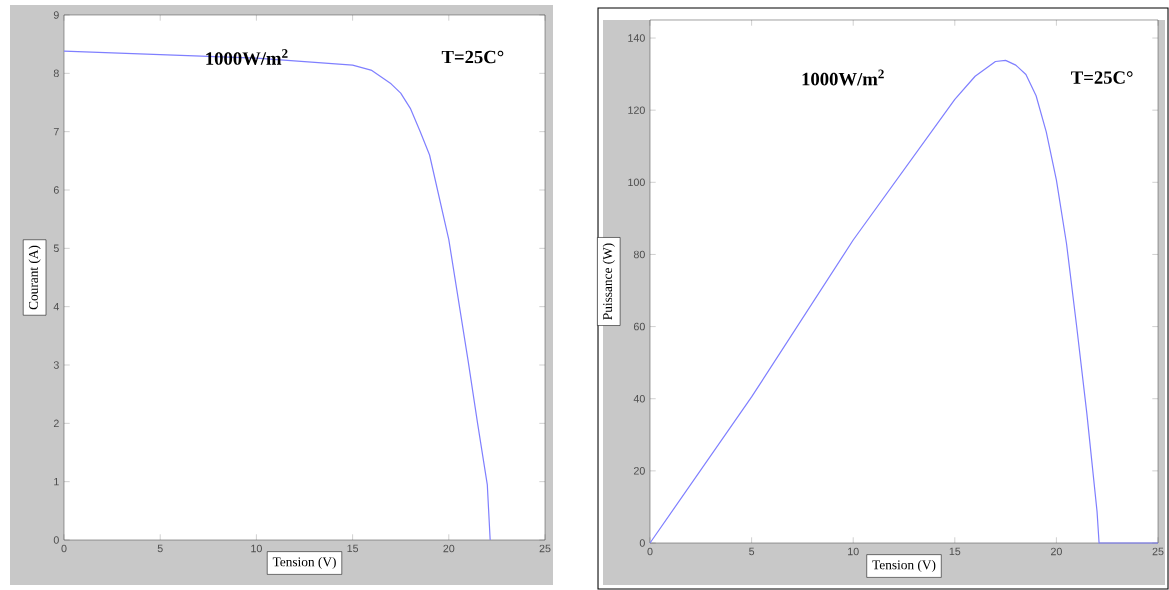  Describe the element at coordinates (56, 423) in the screenshot. I see `y-tick-label: 2` at that location.